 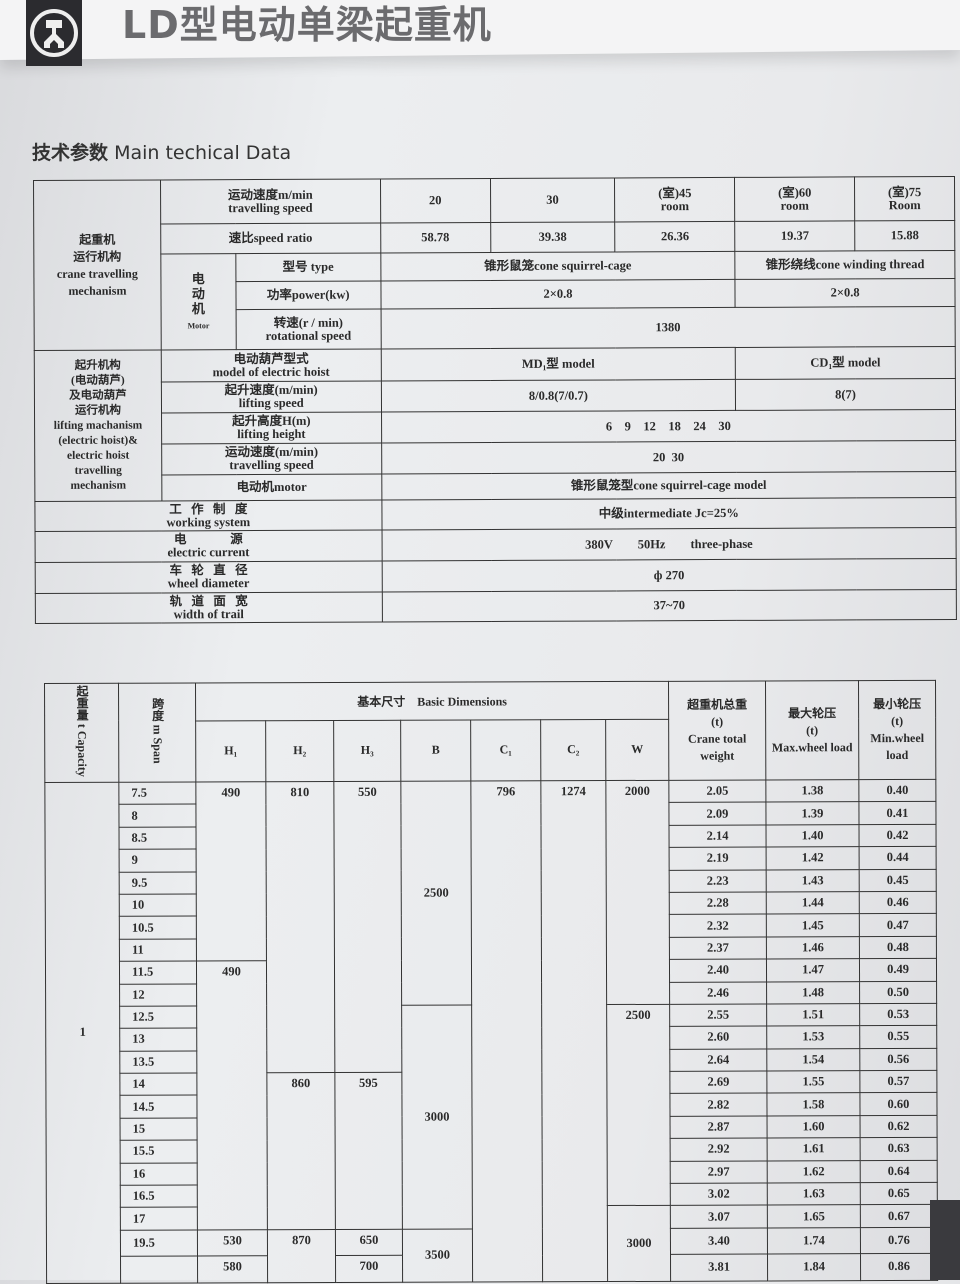 What do you see at coordinates (436, 893) in the screenshot?
I see `dimension-b-value: 2500` at bounding box center [436, 893].